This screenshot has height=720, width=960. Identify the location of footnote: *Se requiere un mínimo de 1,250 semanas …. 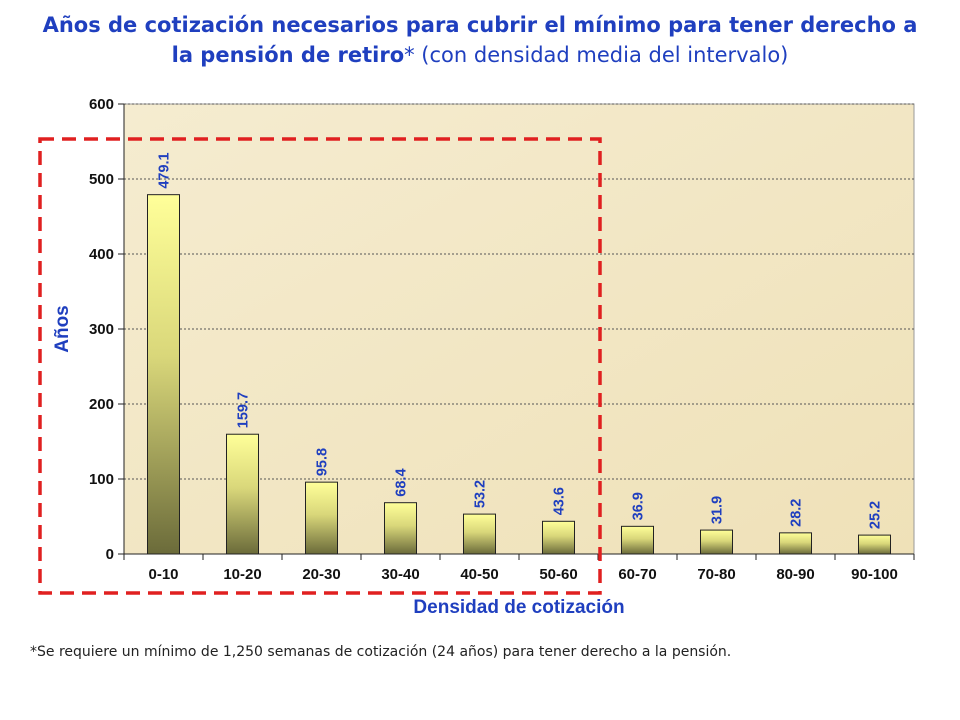
(381, 652).